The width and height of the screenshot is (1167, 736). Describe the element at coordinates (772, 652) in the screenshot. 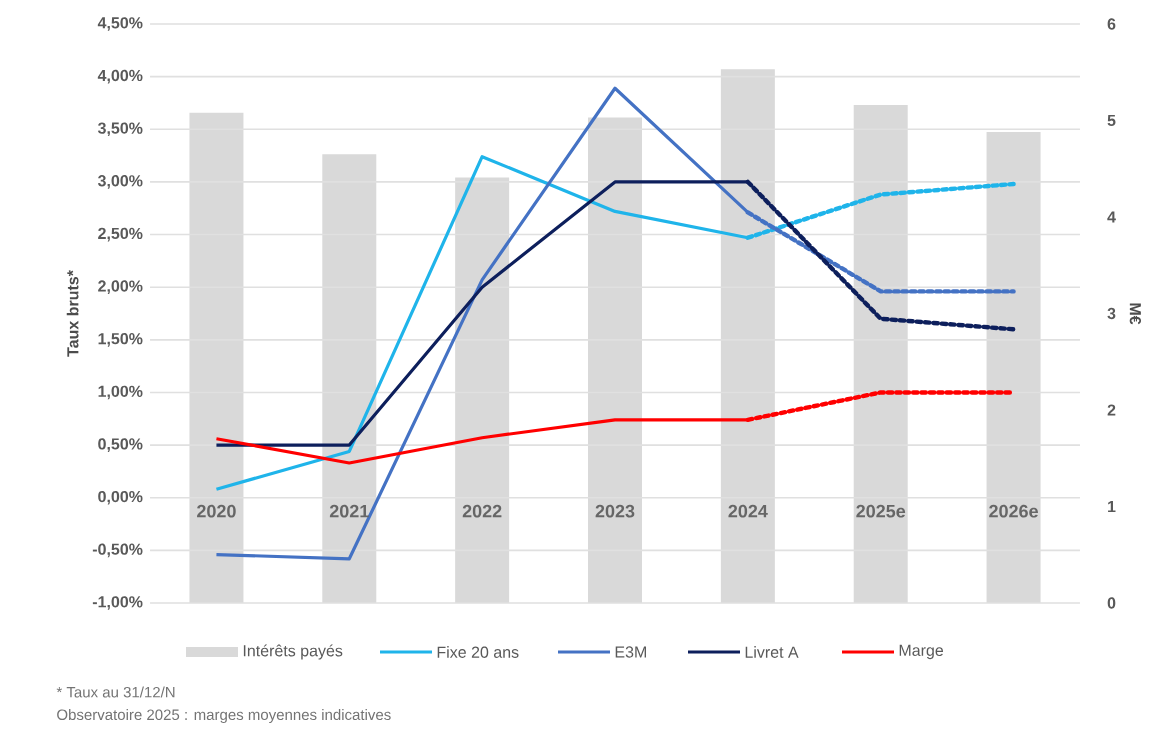

I see `legend-label: Livret A` at that location.